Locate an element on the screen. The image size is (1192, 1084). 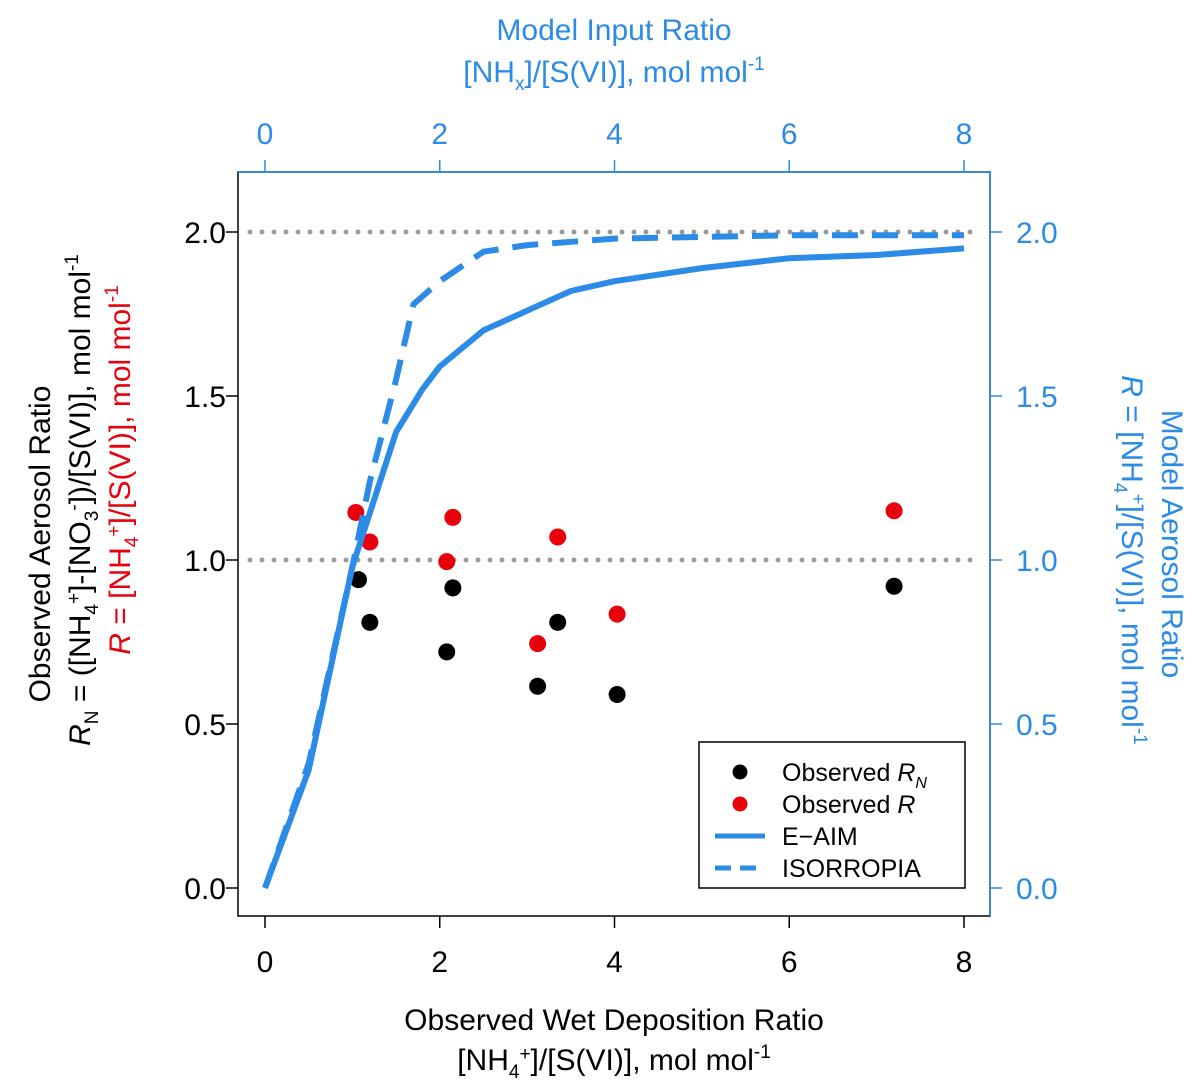
bottom-tick-label: 6 is located at coordinates (789, 962).